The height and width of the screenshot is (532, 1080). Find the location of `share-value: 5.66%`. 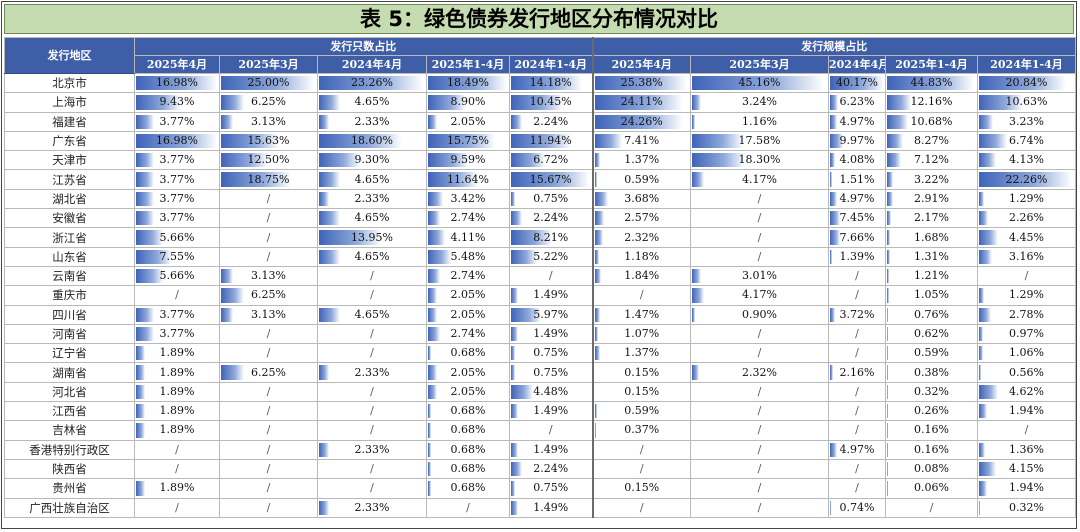

share-value: 5.66% is located at coordinates (177, 237).